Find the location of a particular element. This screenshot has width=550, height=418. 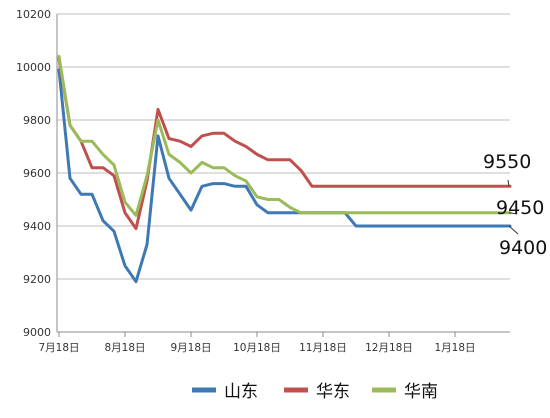

legend: 山东 华东 华南 is located at coordinates (315, 392).